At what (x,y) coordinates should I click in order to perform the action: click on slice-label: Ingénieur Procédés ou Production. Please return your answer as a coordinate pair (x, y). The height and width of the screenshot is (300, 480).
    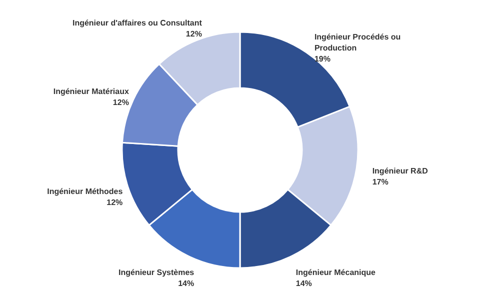
    Looking at the image, I should click on (357, 42).